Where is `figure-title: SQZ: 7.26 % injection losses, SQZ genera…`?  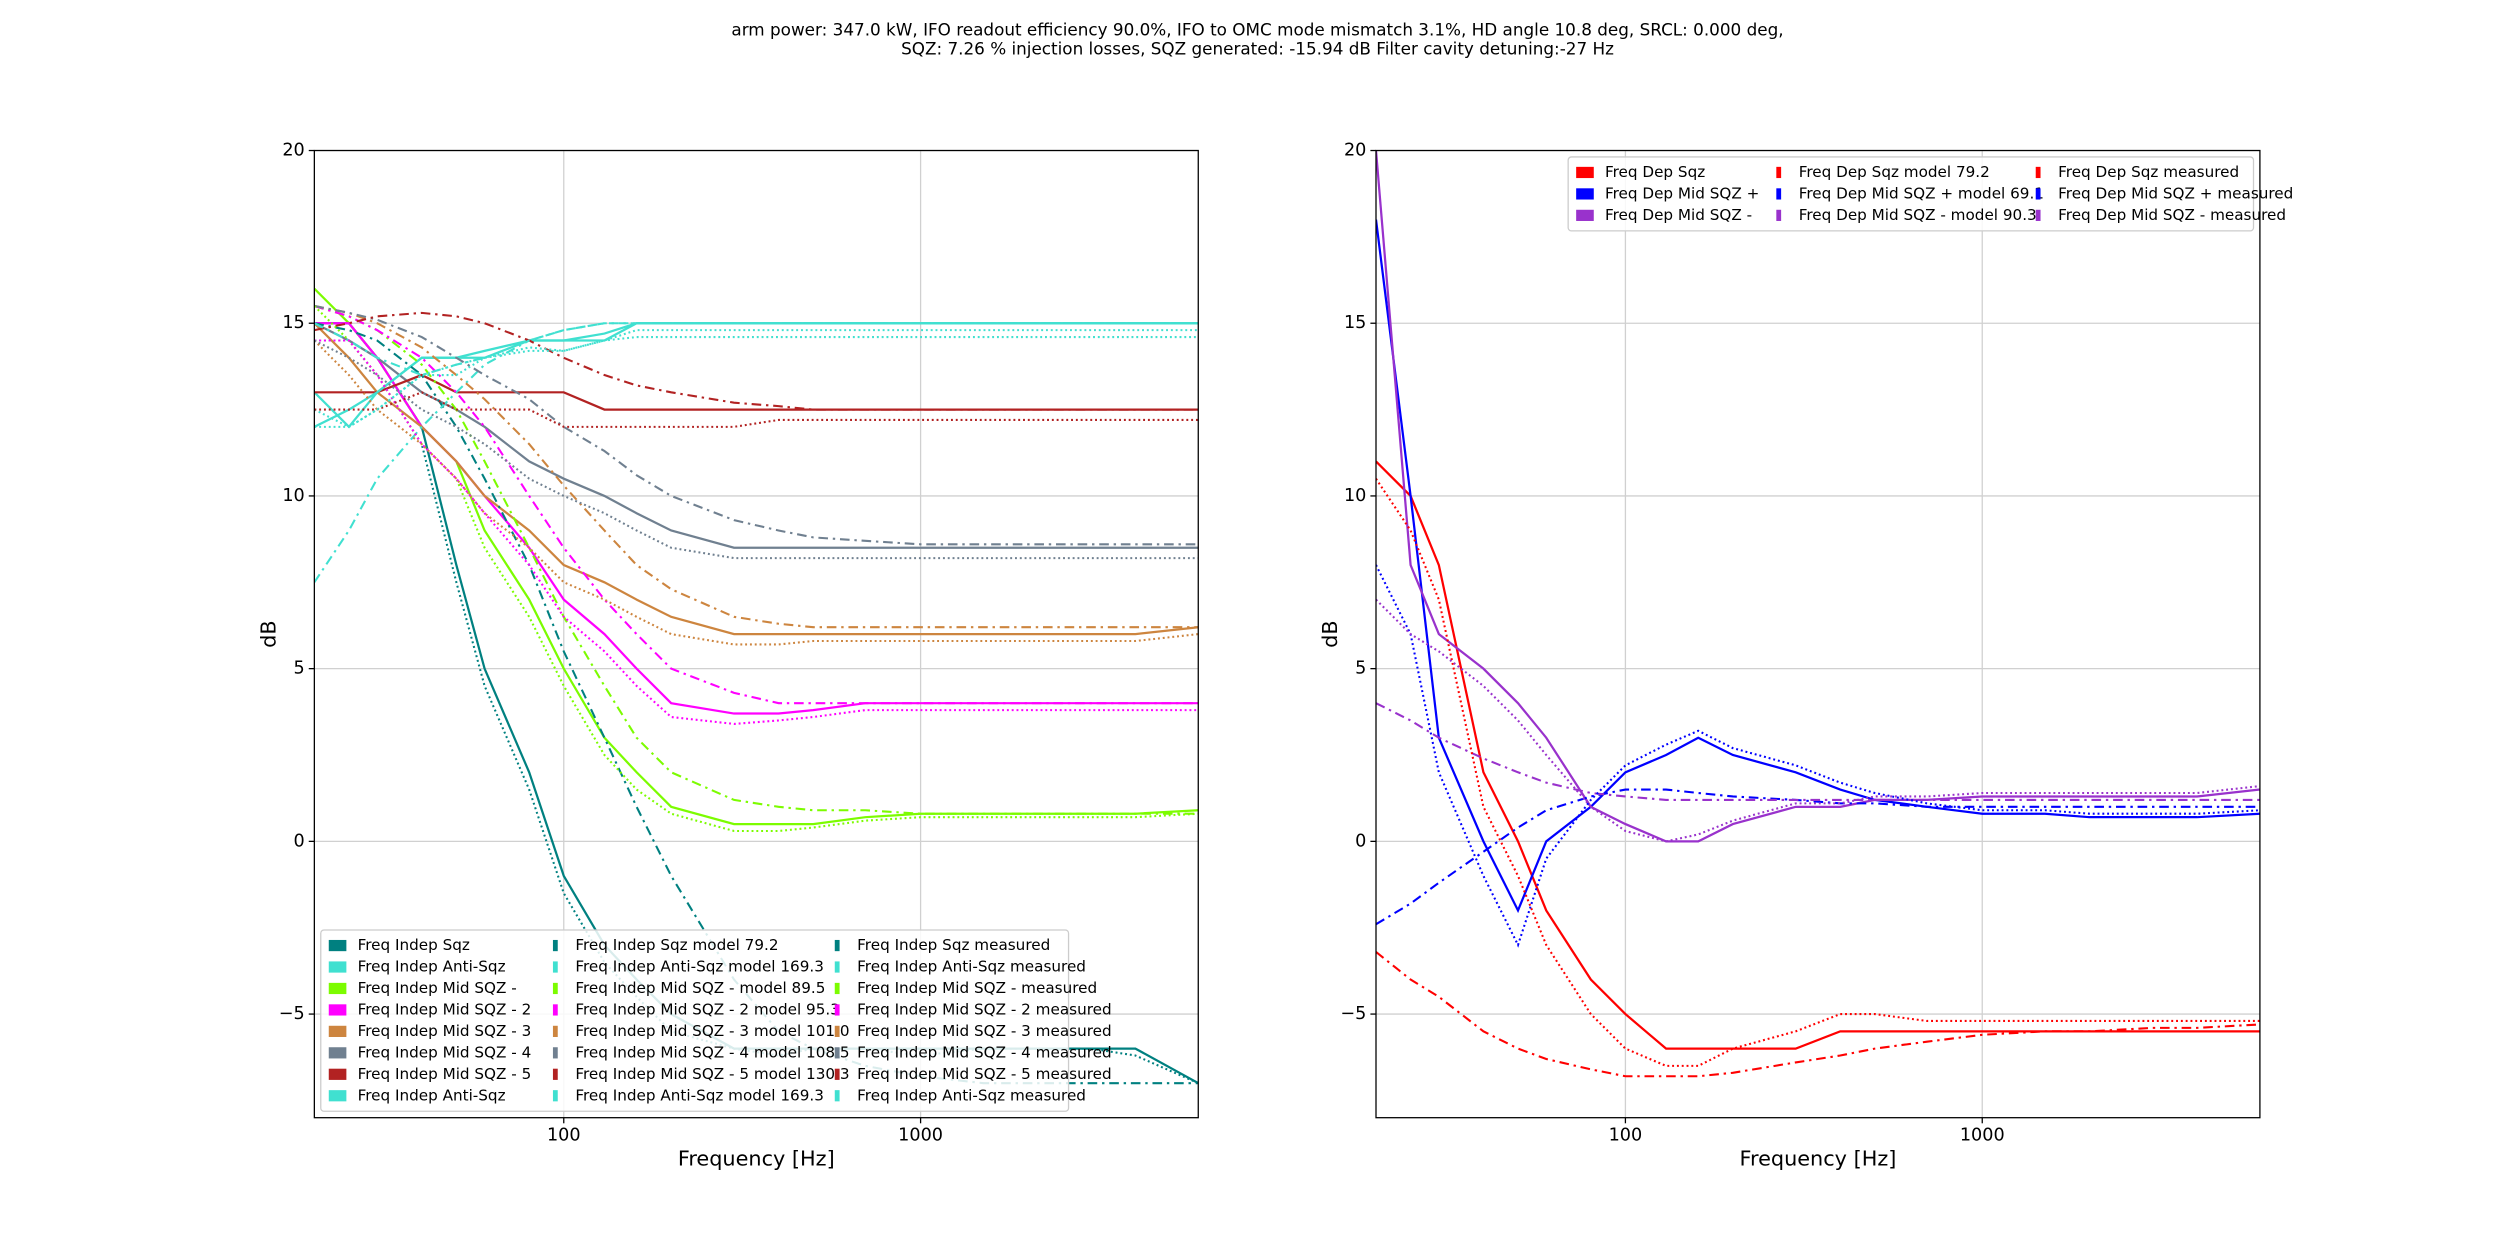
figure-title: SQZ: 7.26 % injection losses, SQZ genera… is located at coordinates (1257, 49).